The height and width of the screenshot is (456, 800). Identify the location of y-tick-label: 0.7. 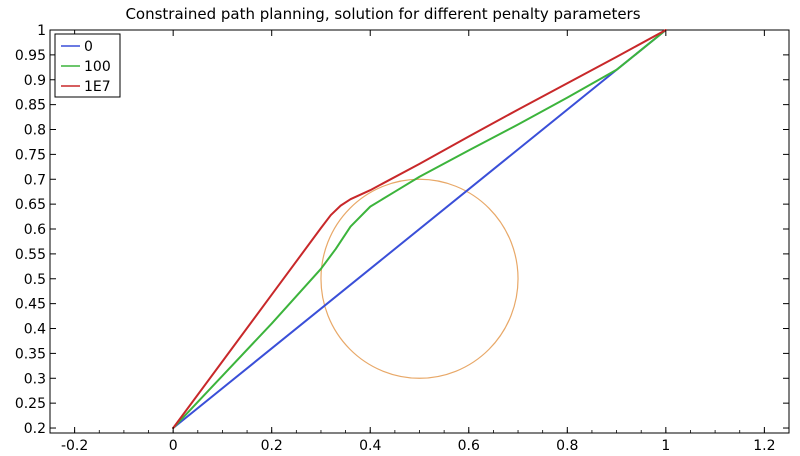
(35, 180).